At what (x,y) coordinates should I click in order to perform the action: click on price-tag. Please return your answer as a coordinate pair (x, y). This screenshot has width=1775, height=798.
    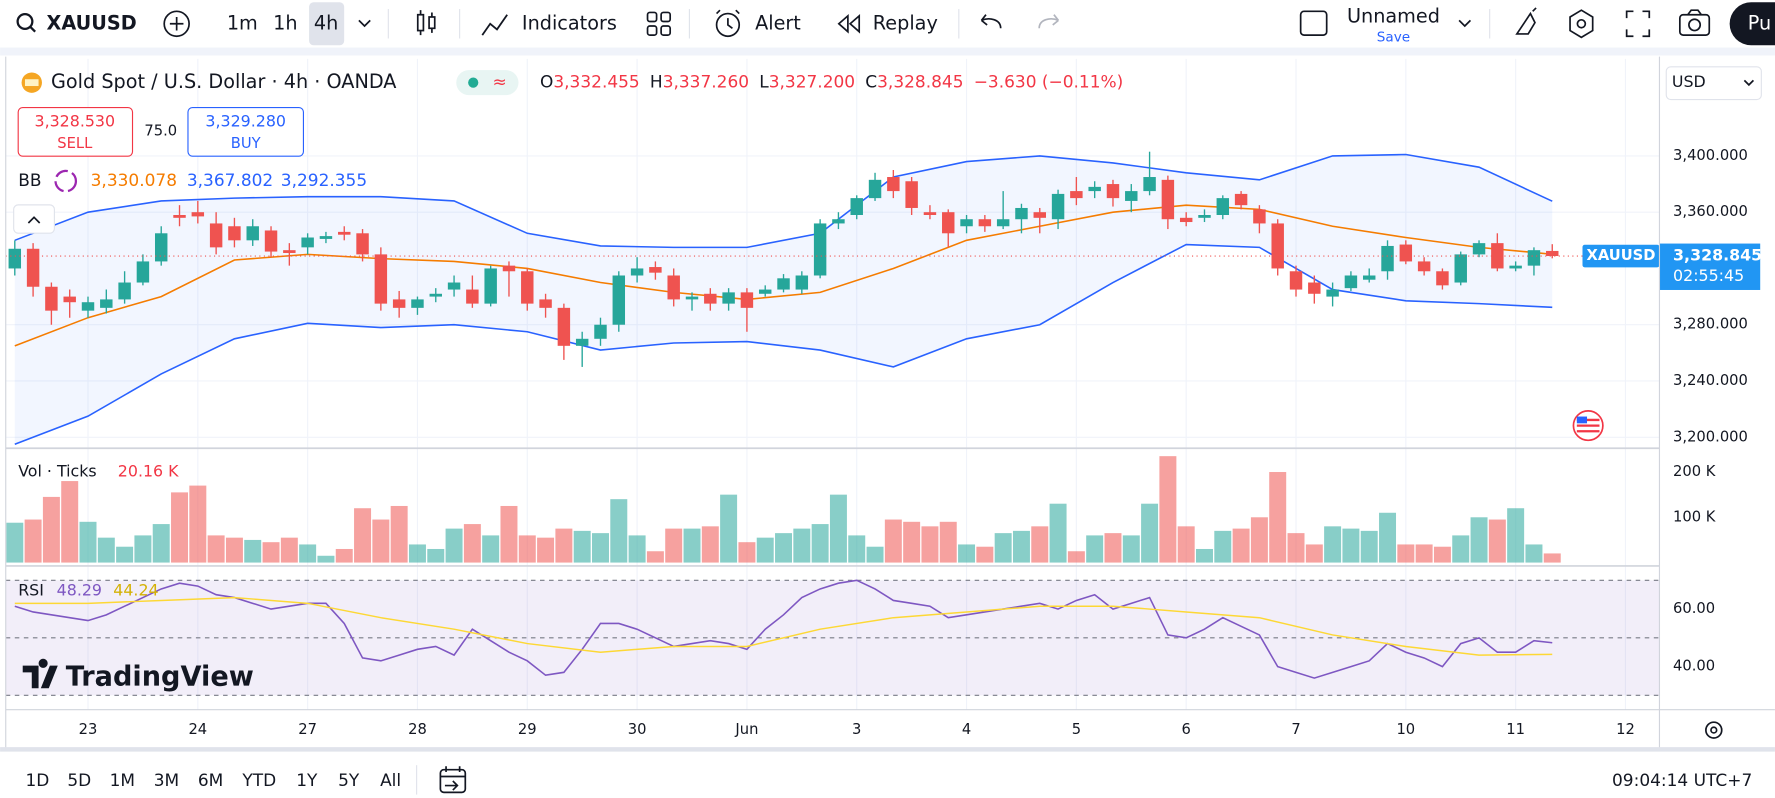
    Looking at the image, I should click on (1710, 266).